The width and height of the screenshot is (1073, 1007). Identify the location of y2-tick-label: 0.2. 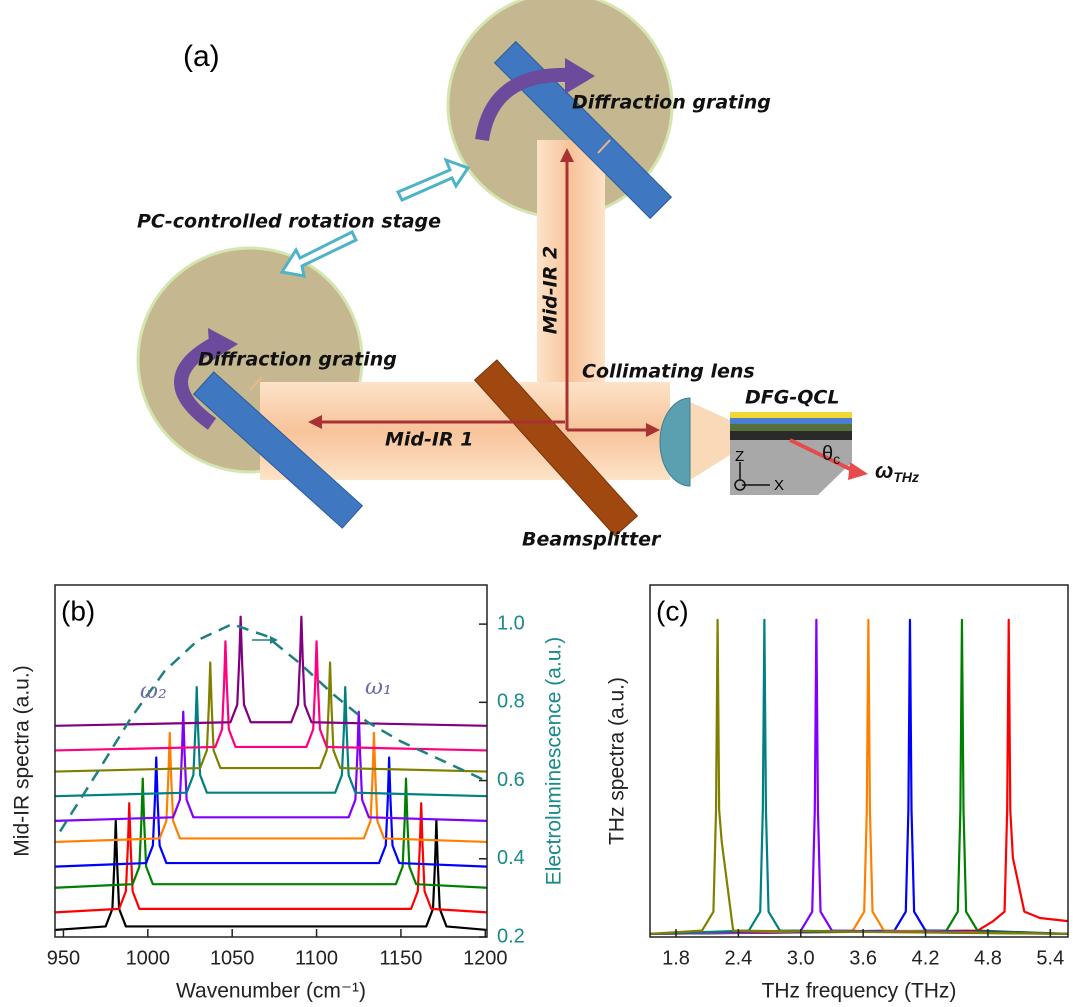
(511, 936).